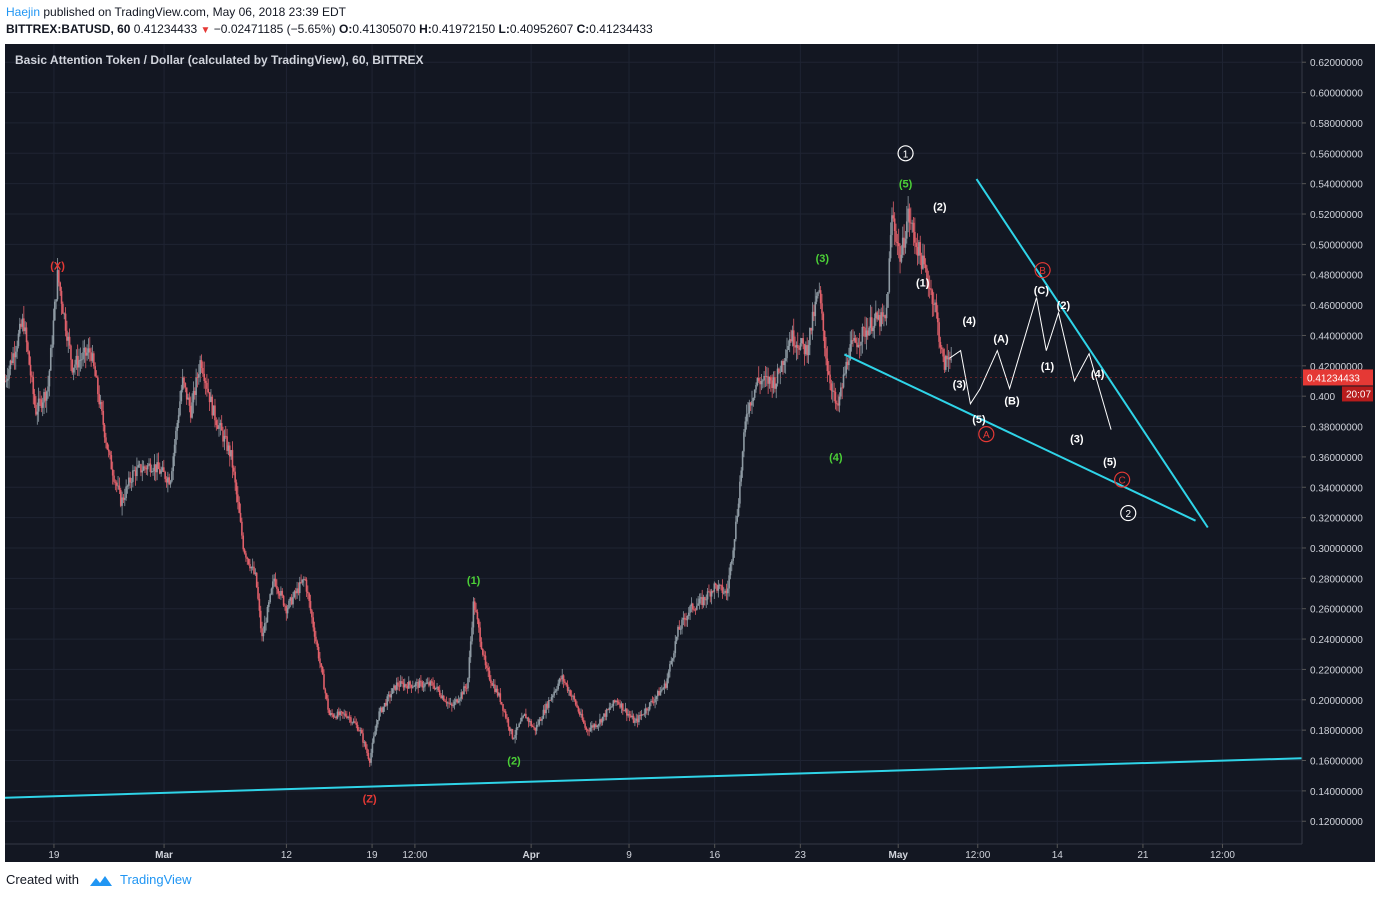 This screenshot has height=898, width=1380. I want to click on y-tick-label: 0.56000000, so click(1336, 154).